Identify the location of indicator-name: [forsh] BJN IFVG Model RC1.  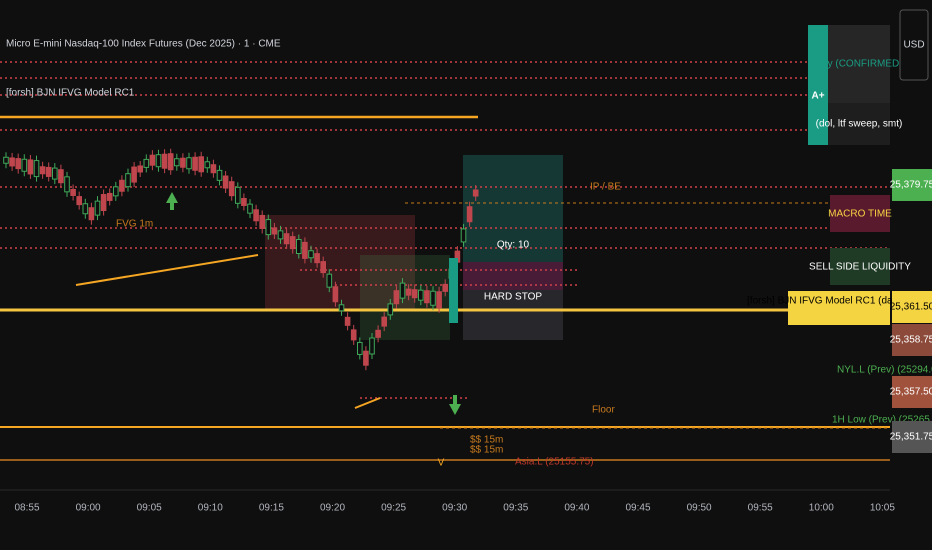
(70, 93).